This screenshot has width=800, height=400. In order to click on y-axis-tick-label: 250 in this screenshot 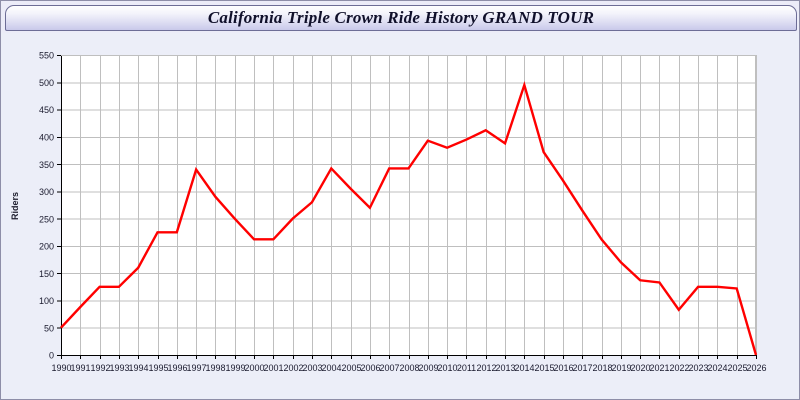, I will do `click(46, 219)`.